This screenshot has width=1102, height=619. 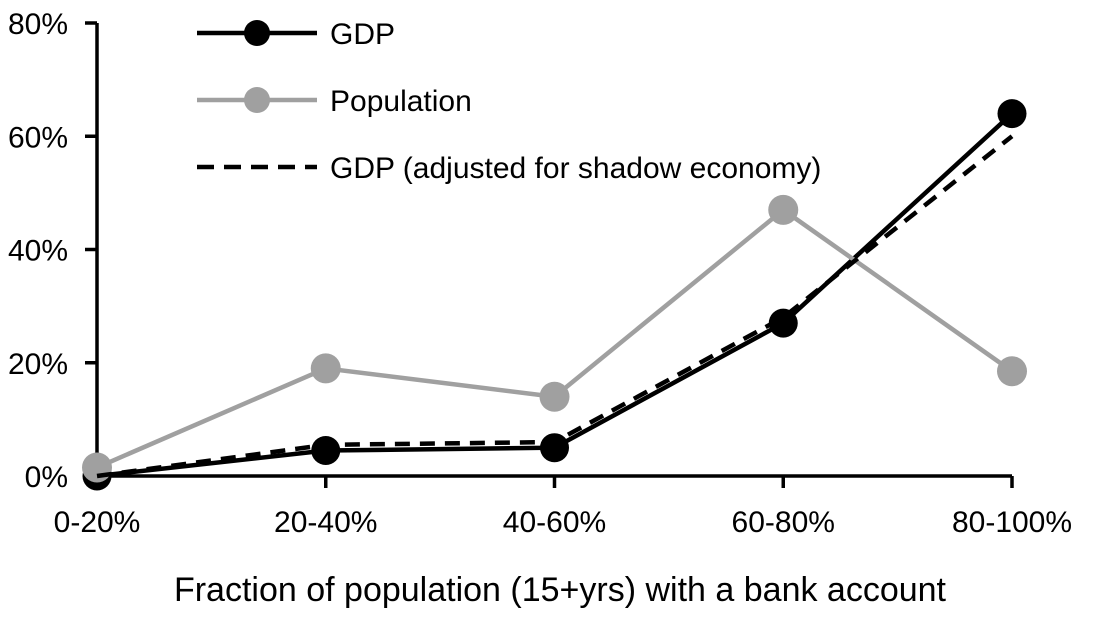 I want to click on legend-item-gdp-adjusted-for-shadow-economy: GDP (adjusted for shadow economy), so click(x=509, y=168).